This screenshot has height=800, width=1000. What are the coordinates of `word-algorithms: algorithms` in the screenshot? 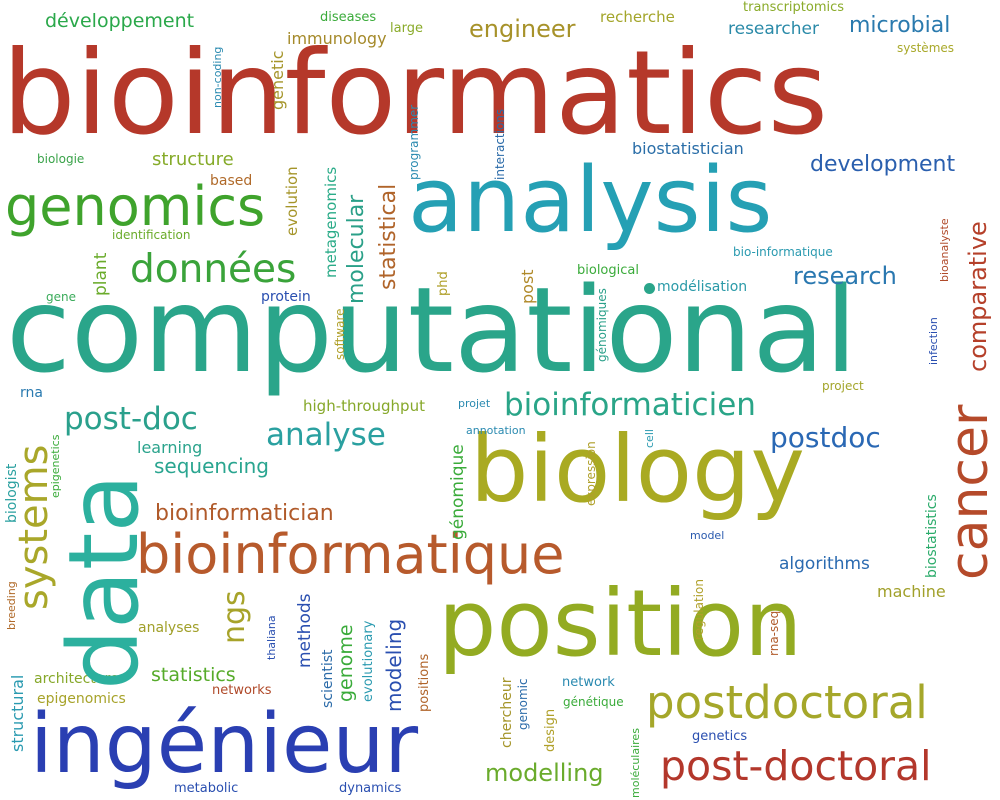 It's located at (824, 564).